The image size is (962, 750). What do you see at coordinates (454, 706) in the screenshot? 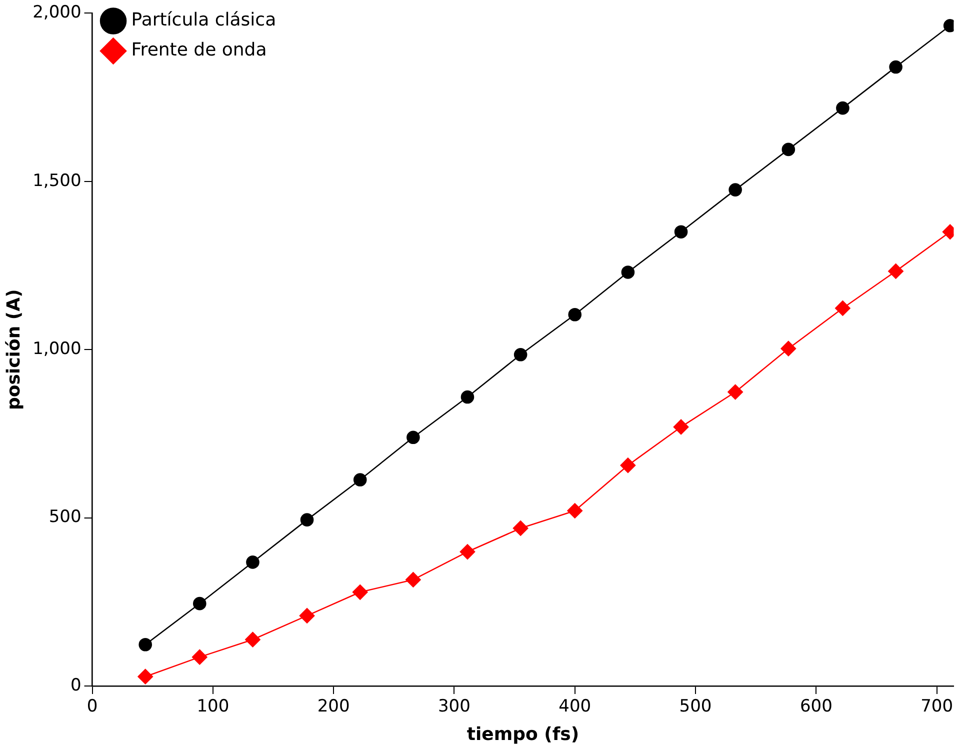
I see `x-tick-label: 300` at bounding box center [454, 706].